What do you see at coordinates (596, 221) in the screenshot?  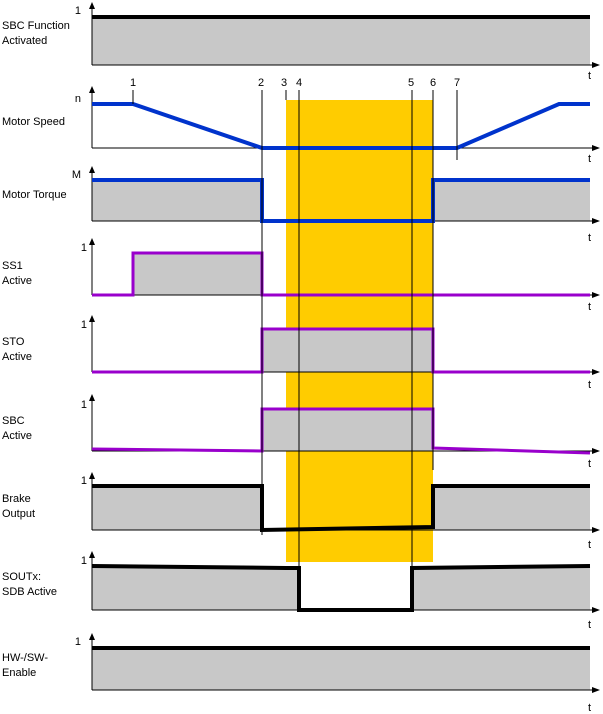 I see `motor-torque-x-arrow` at bounding box center [596, 221].